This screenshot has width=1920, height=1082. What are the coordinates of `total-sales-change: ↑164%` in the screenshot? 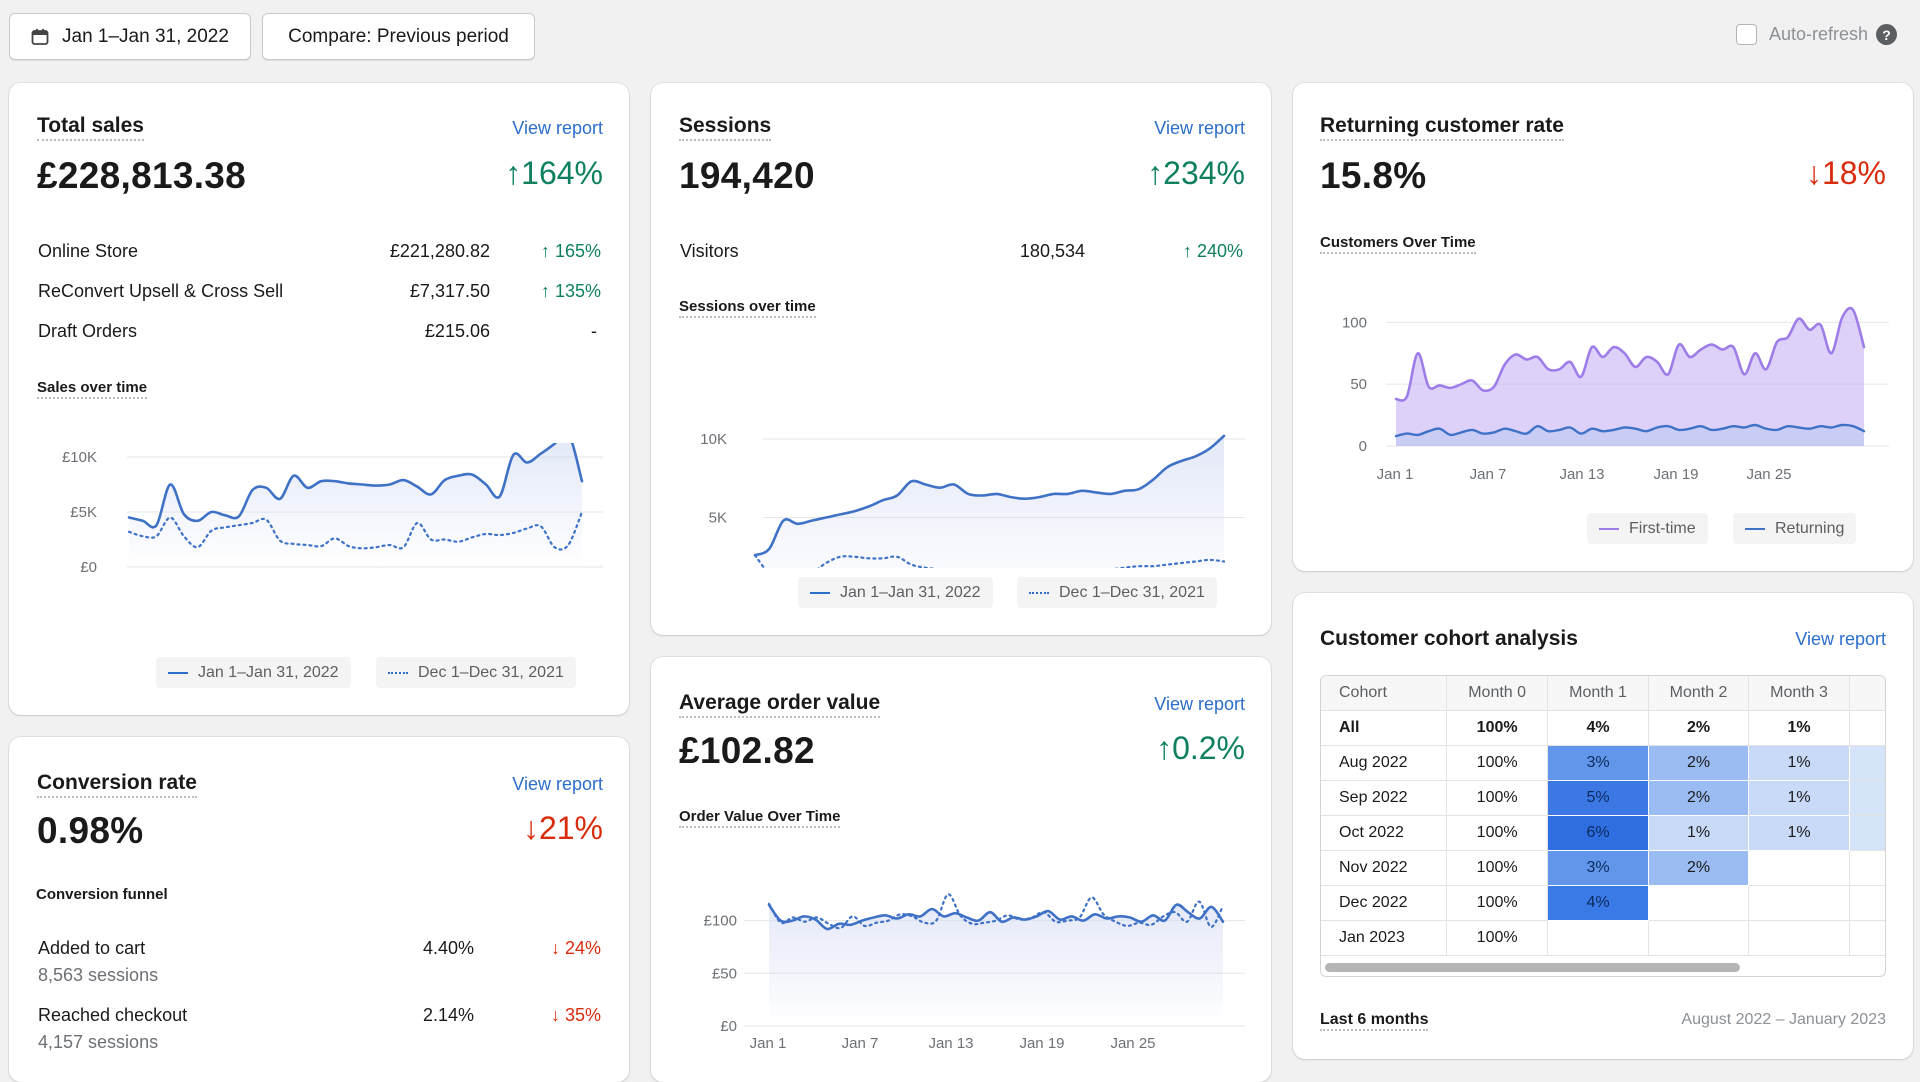 It's located at (554, 173).